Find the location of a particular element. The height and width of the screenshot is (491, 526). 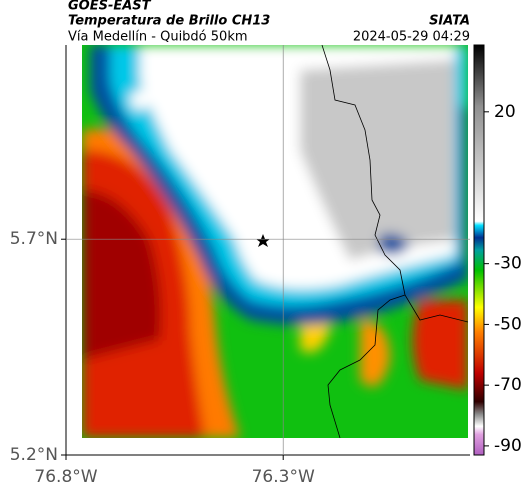

region: Vía Medellín - Quibdó 50km is located at coordinates (158, 37).